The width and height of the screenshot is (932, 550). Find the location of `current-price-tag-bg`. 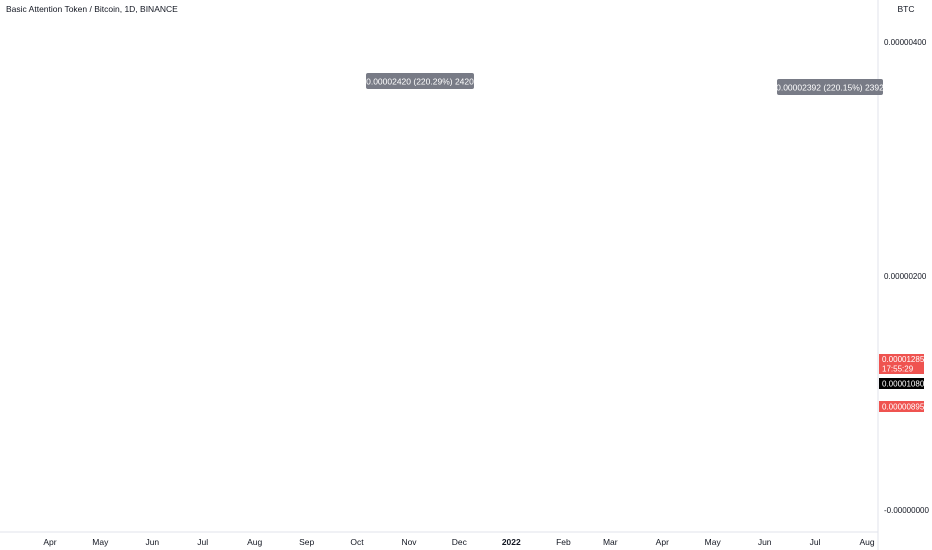

current-price-tag-bg is located at coordinates (901, 364).